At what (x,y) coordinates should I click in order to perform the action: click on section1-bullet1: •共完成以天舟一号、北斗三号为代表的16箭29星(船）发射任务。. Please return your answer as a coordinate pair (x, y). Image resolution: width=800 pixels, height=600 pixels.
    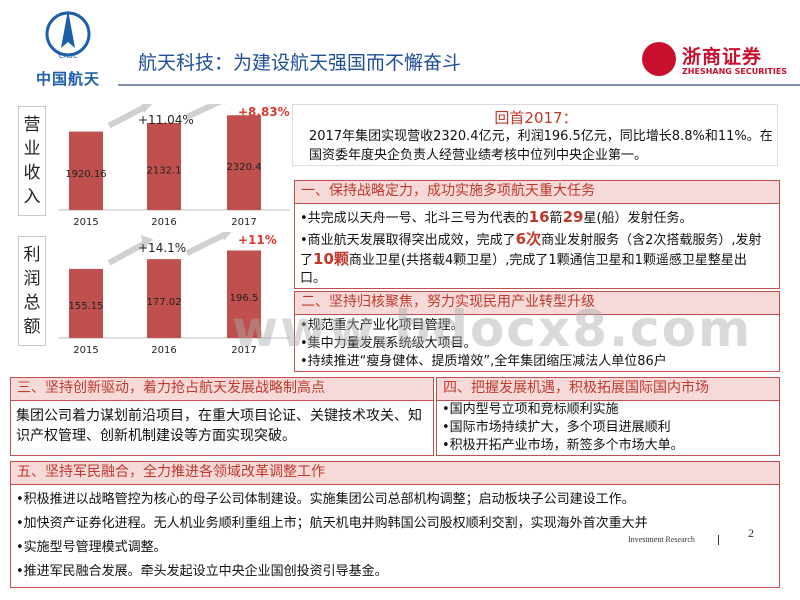
    Looking at the image, I should click on (536, 218).